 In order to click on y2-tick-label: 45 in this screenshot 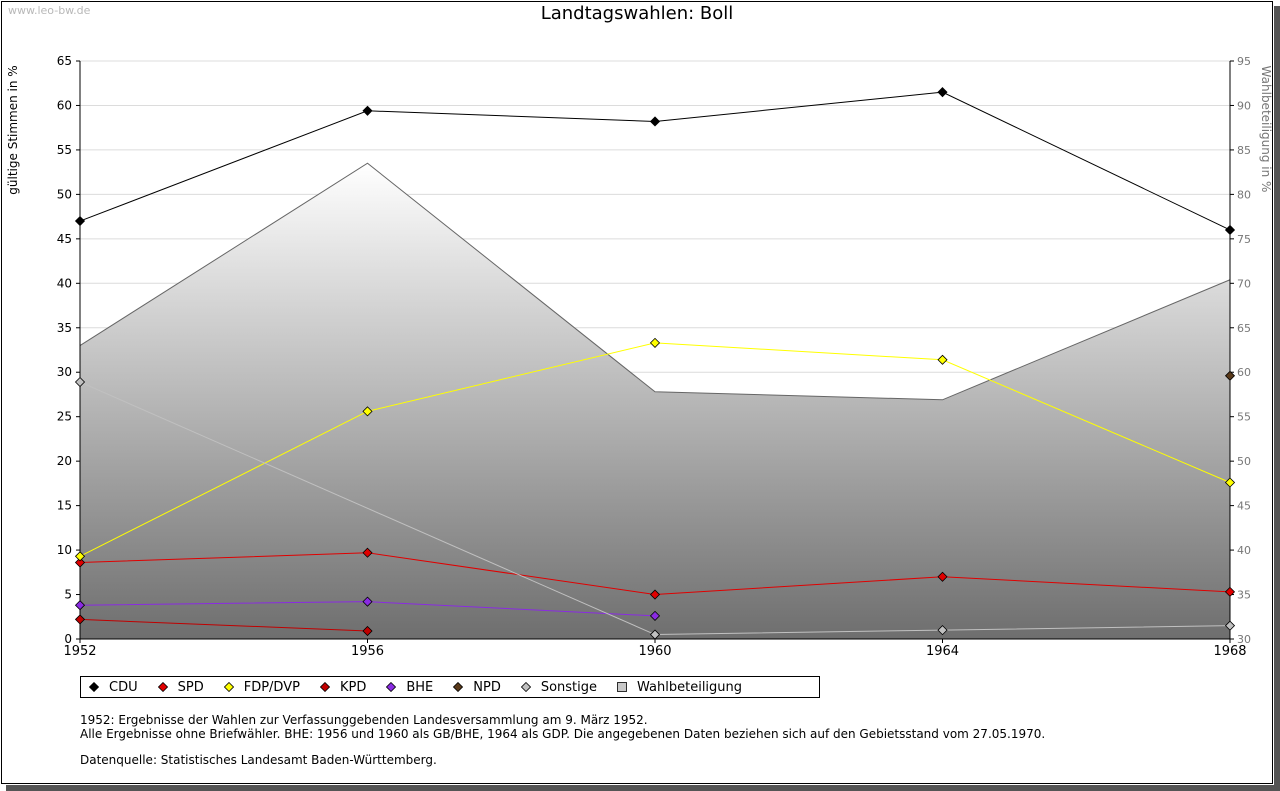, I will do `click(1244, 506)`.